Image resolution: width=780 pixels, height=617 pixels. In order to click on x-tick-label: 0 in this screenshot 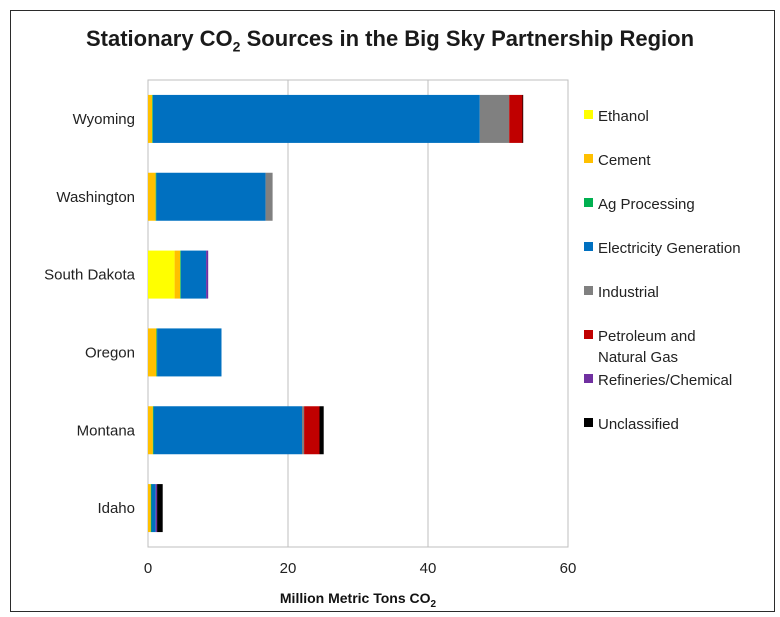, I will do `click(148, 568)`.